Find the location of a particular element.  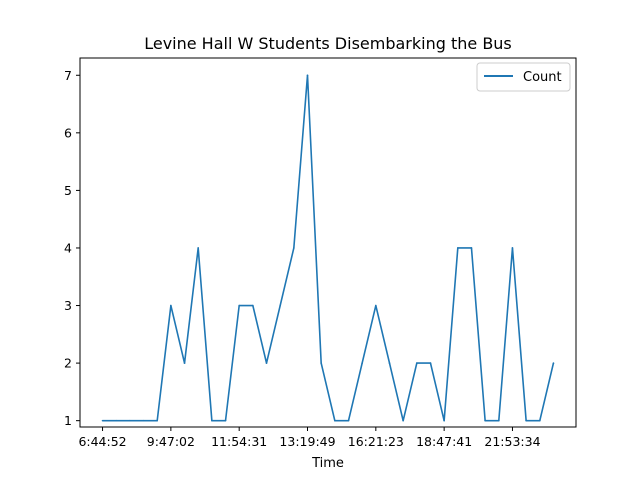

y-tick-label: 7 is located at coordinates (68, 75).